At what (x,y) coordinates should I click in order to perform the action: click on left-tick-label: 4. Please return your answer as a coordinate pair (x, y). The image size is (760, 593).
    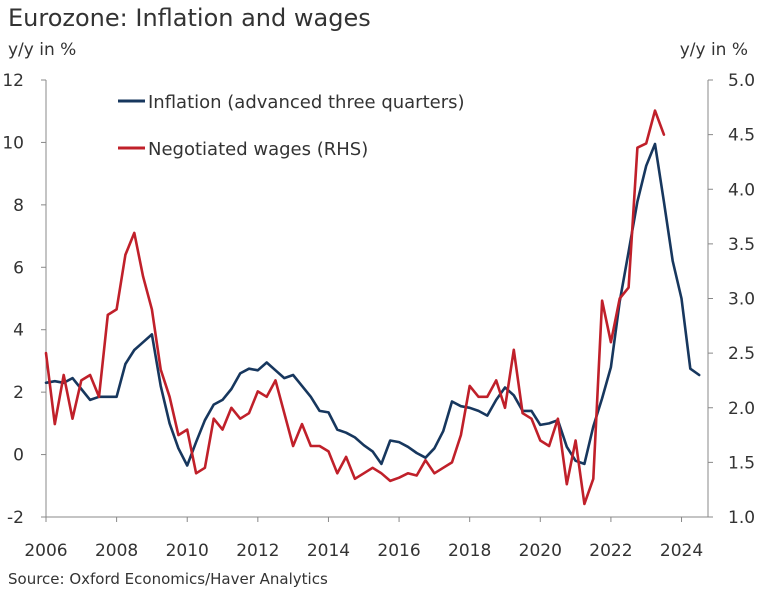
    Looking at the image, I should click on (18, 331).